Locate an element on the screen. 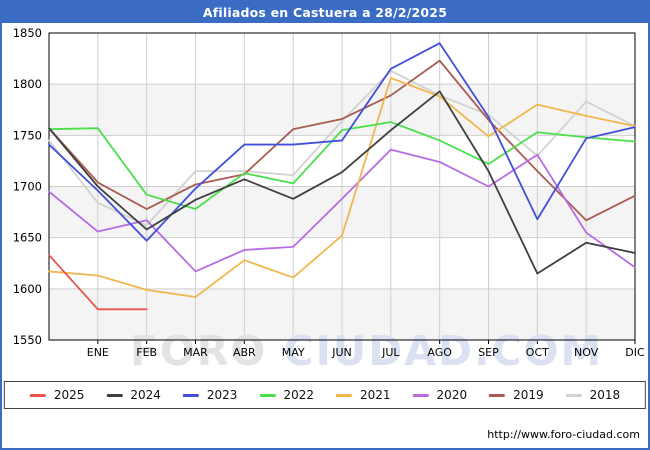 Image resolution: width=650 pixels, height=450 pixels. legend-item-2021: 2021 is located at coordinates (363, 395).